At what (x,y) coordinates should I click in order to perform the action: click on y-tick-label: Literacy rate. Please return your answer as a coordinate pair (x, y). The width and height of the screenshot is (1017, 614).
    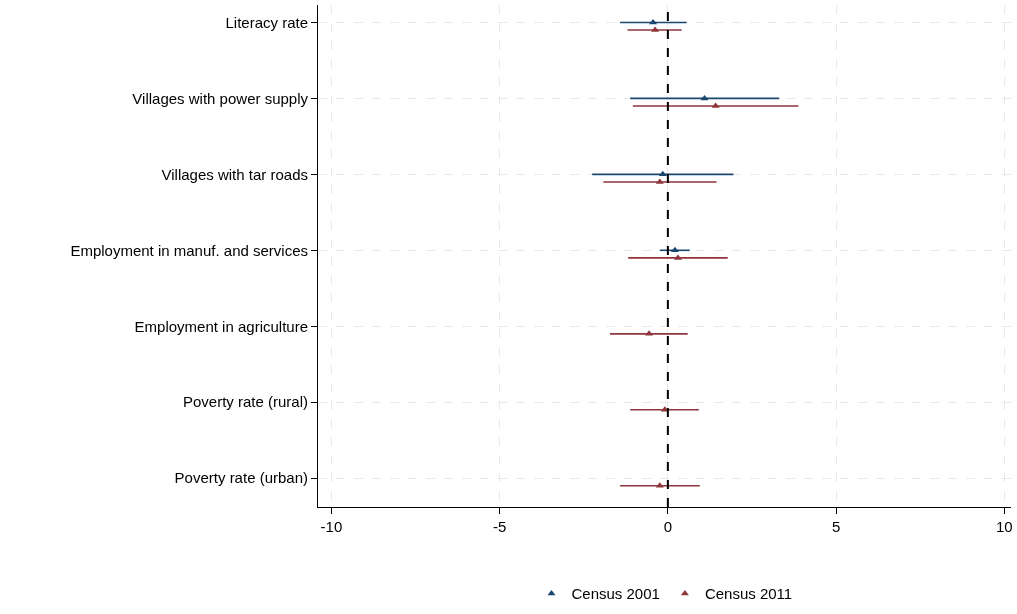
    Looking at the image, I should click on (266, 22).